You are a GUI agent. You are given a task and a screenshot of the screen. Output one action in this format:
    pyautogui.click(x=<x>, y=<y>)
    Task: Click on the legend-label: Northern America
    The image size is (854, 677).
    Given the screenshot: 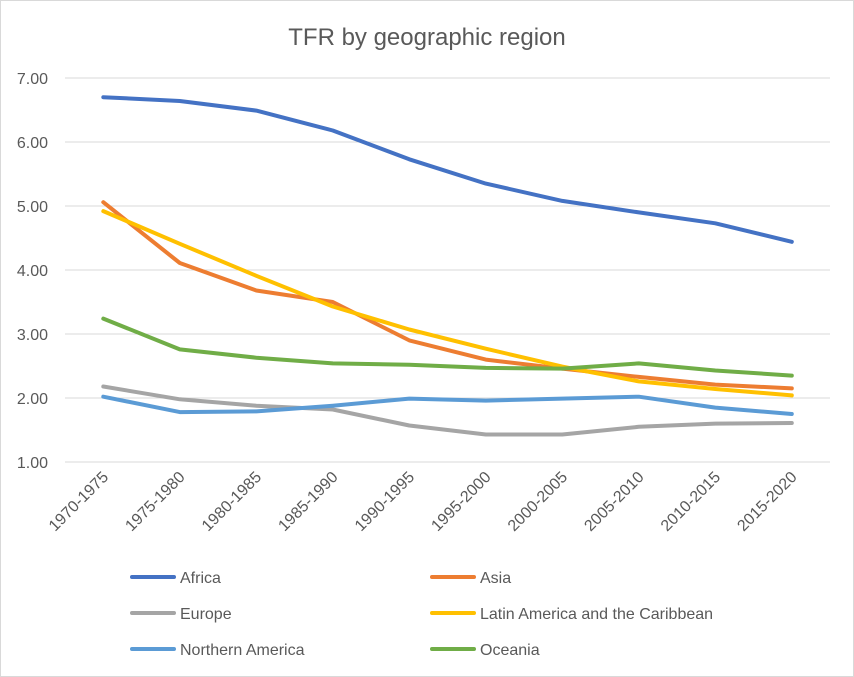 What is the action you would take?
    pyautogui.click(x=242, y=650)
    